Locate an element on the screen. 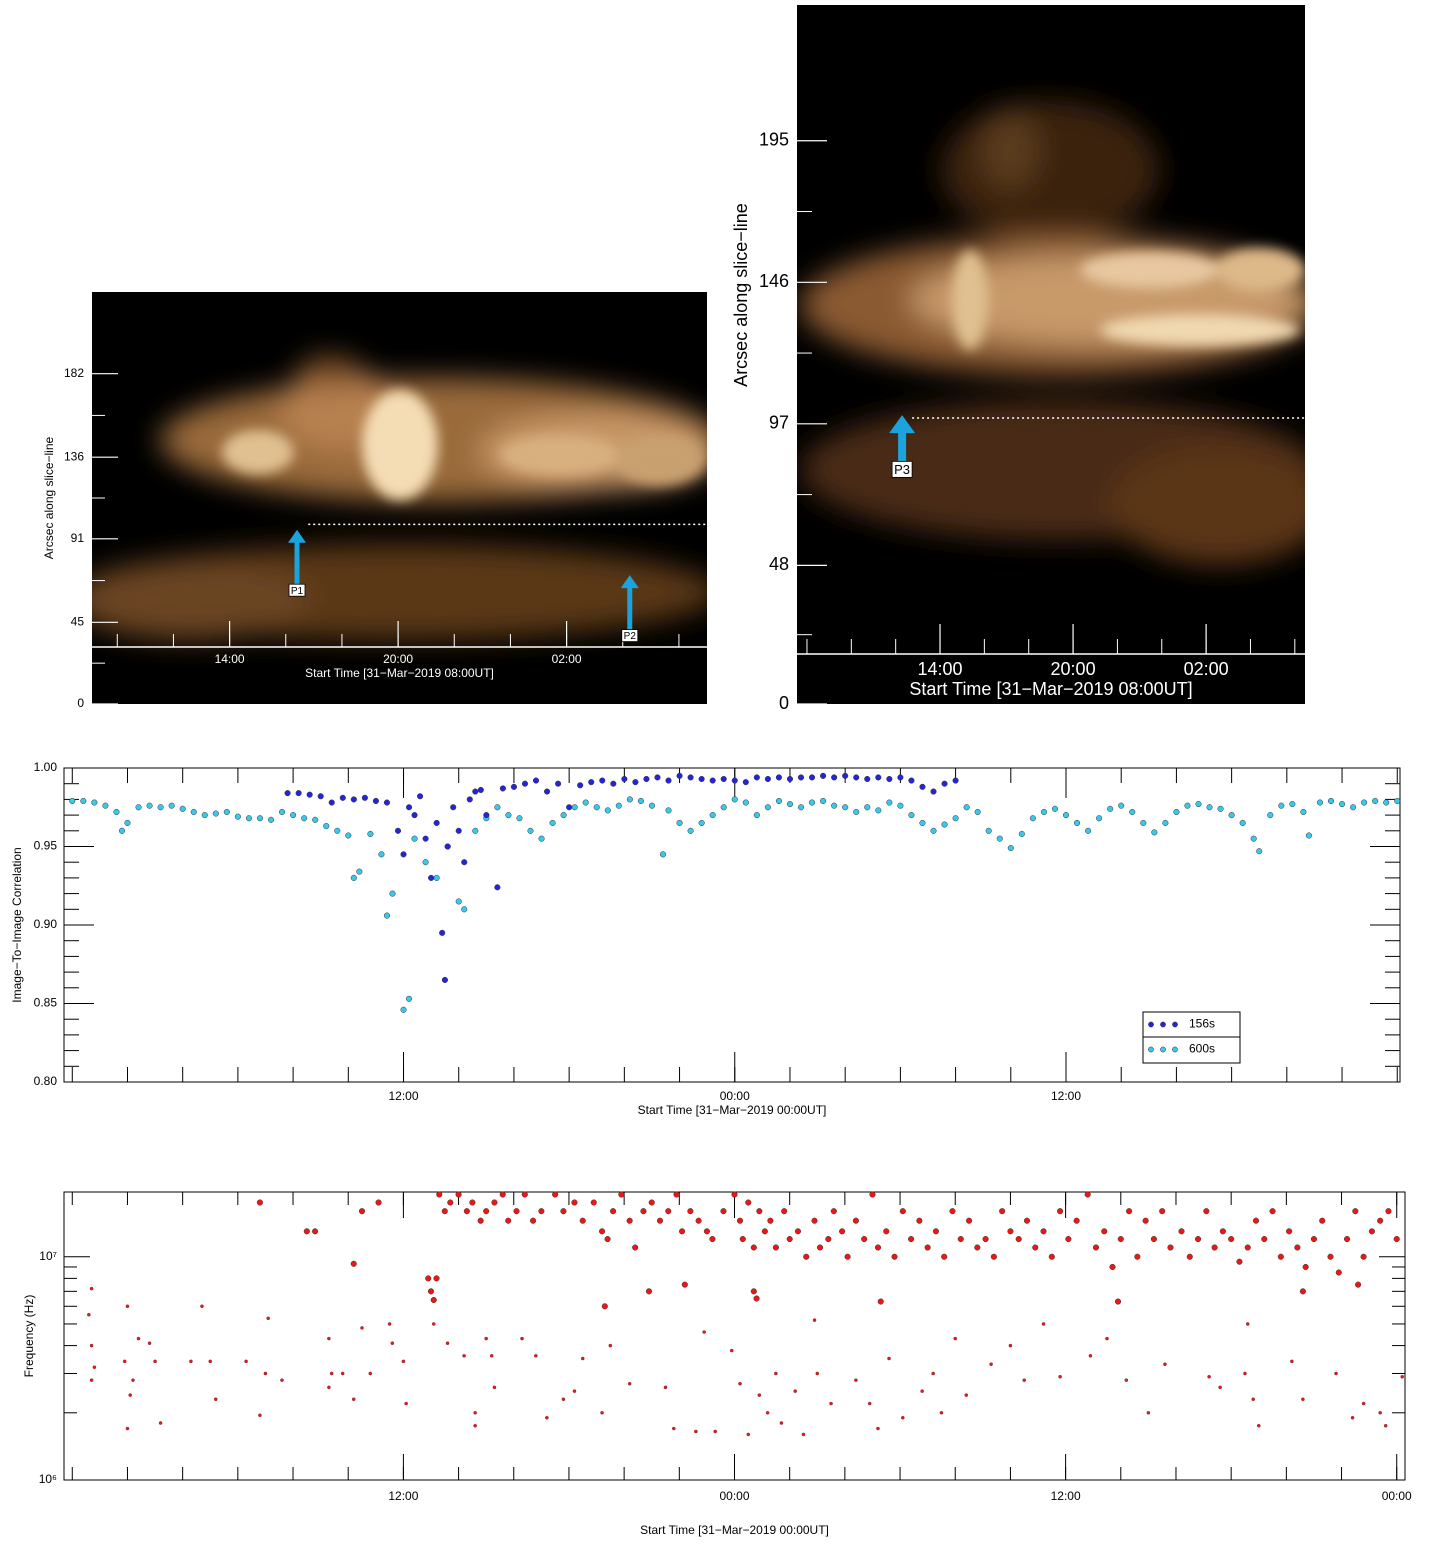  y-tick-label: 195 is located at coordinates (774, 140).